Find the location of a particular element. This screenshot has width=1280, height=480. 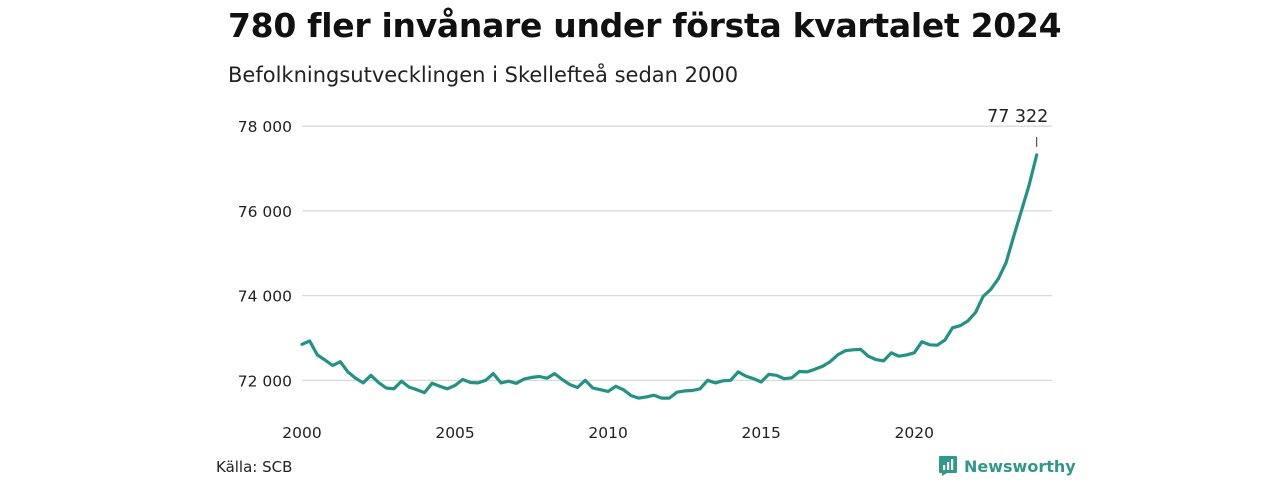

source-note: Källa: SCB is located at coordinates (254, 467).